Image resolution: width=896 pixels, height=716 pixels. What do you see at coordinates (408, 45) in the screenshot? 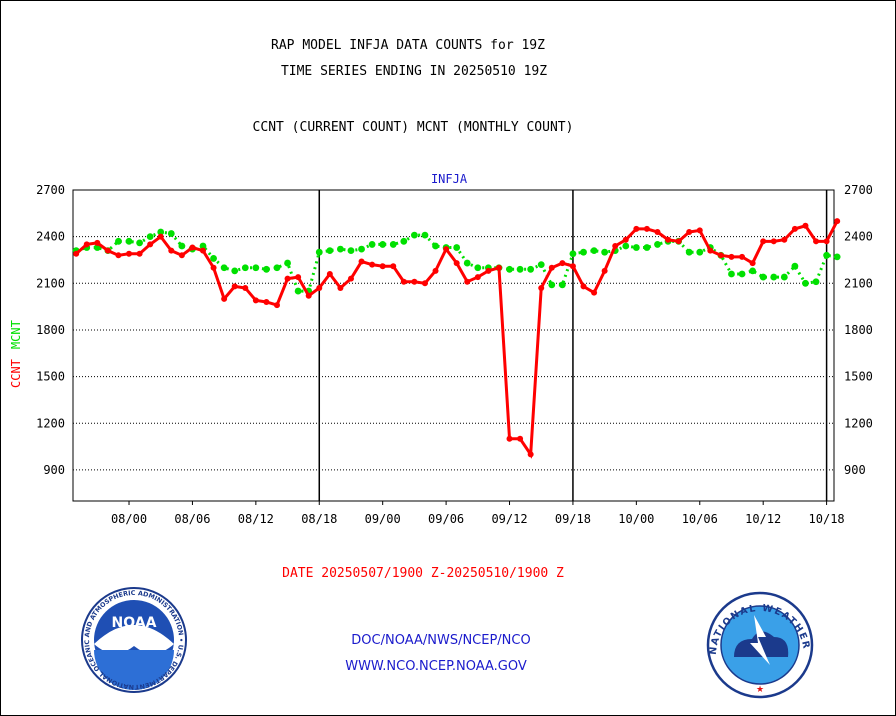
I see `chart-title: RAP MODEL INFJA DATA COUNTS for 19Z` at bounding box center [408, 45].